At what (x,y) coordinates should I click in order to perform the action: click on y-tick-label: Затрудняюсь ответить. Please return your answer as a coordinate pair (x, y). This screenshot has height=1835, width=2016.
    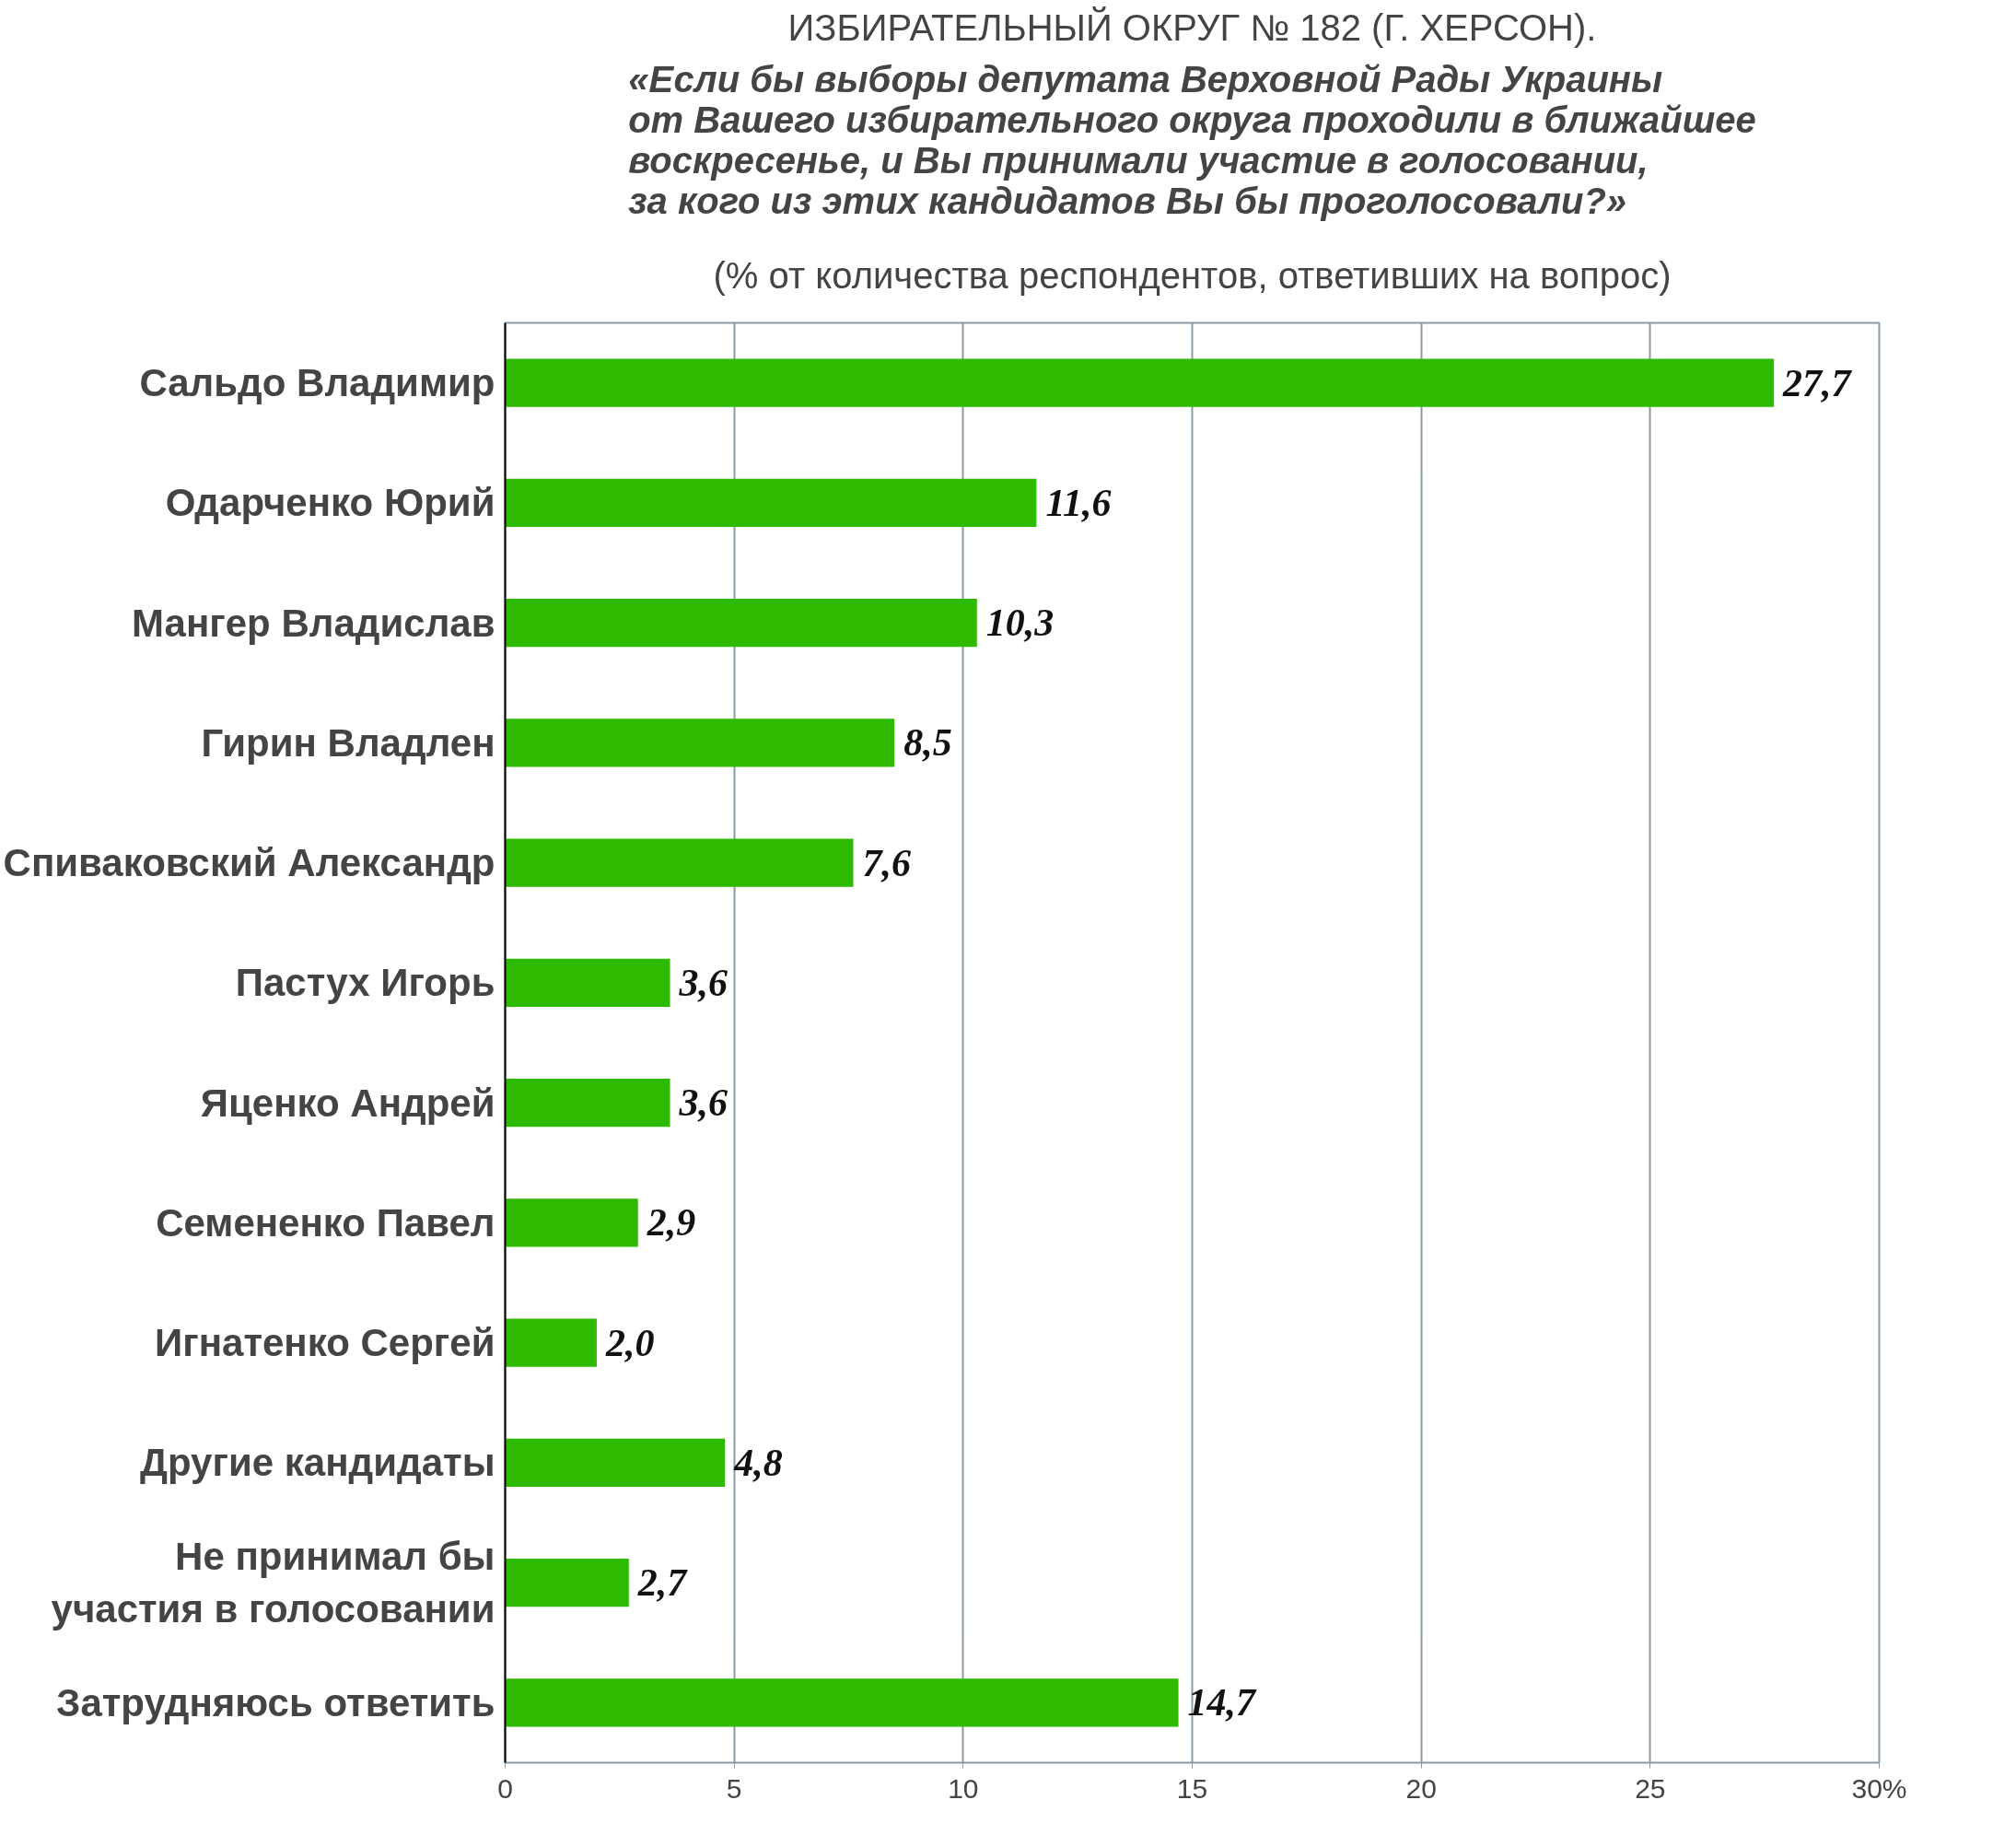
    Looking at the image, I should click on (275, 1702).